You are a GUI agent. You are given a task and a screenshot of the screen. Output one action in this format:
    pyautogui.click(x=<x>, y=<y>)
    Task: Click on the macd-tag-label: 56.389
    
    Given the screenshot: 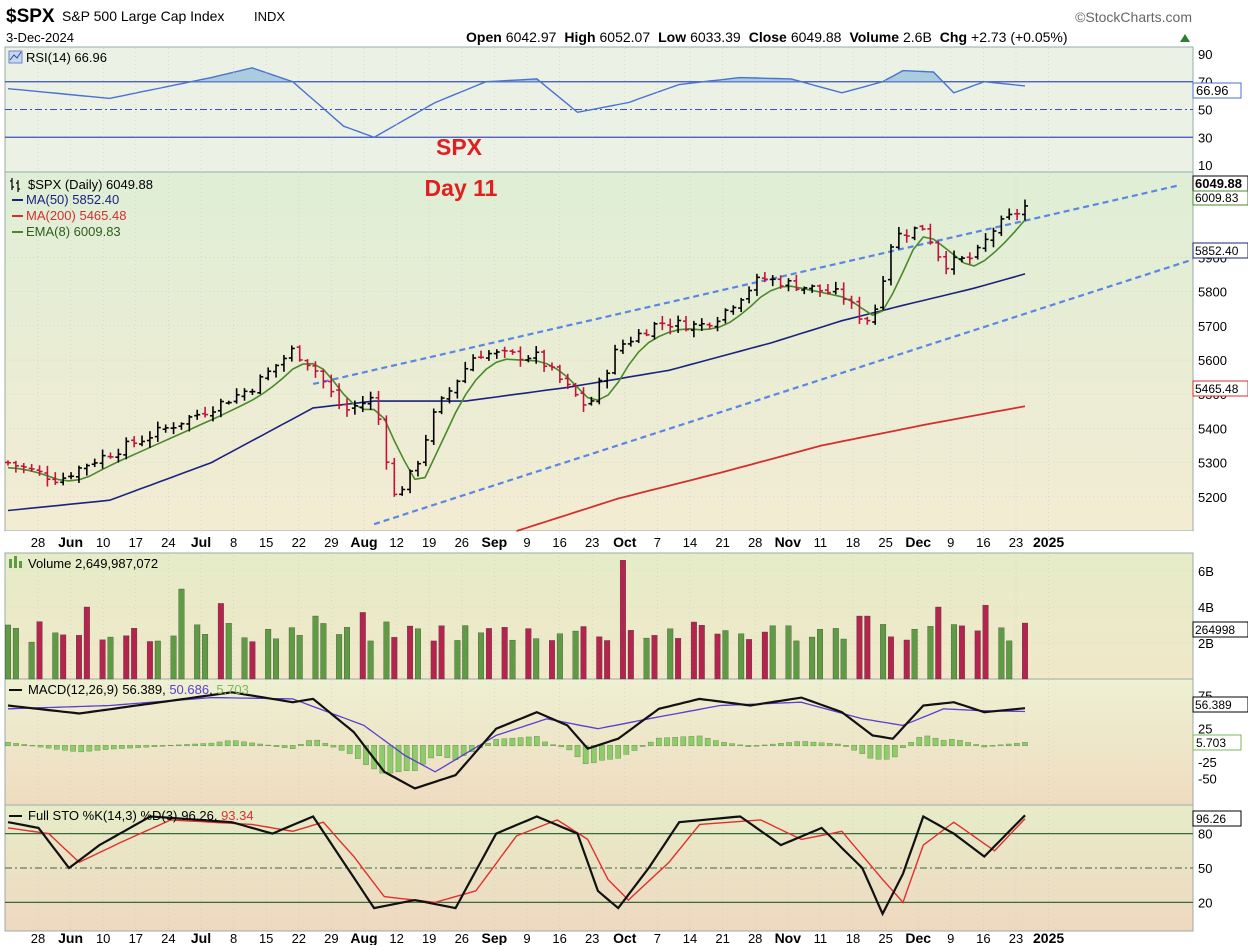 What is the action you would take?
    pyautogui.click(x=1213, y=705)
    